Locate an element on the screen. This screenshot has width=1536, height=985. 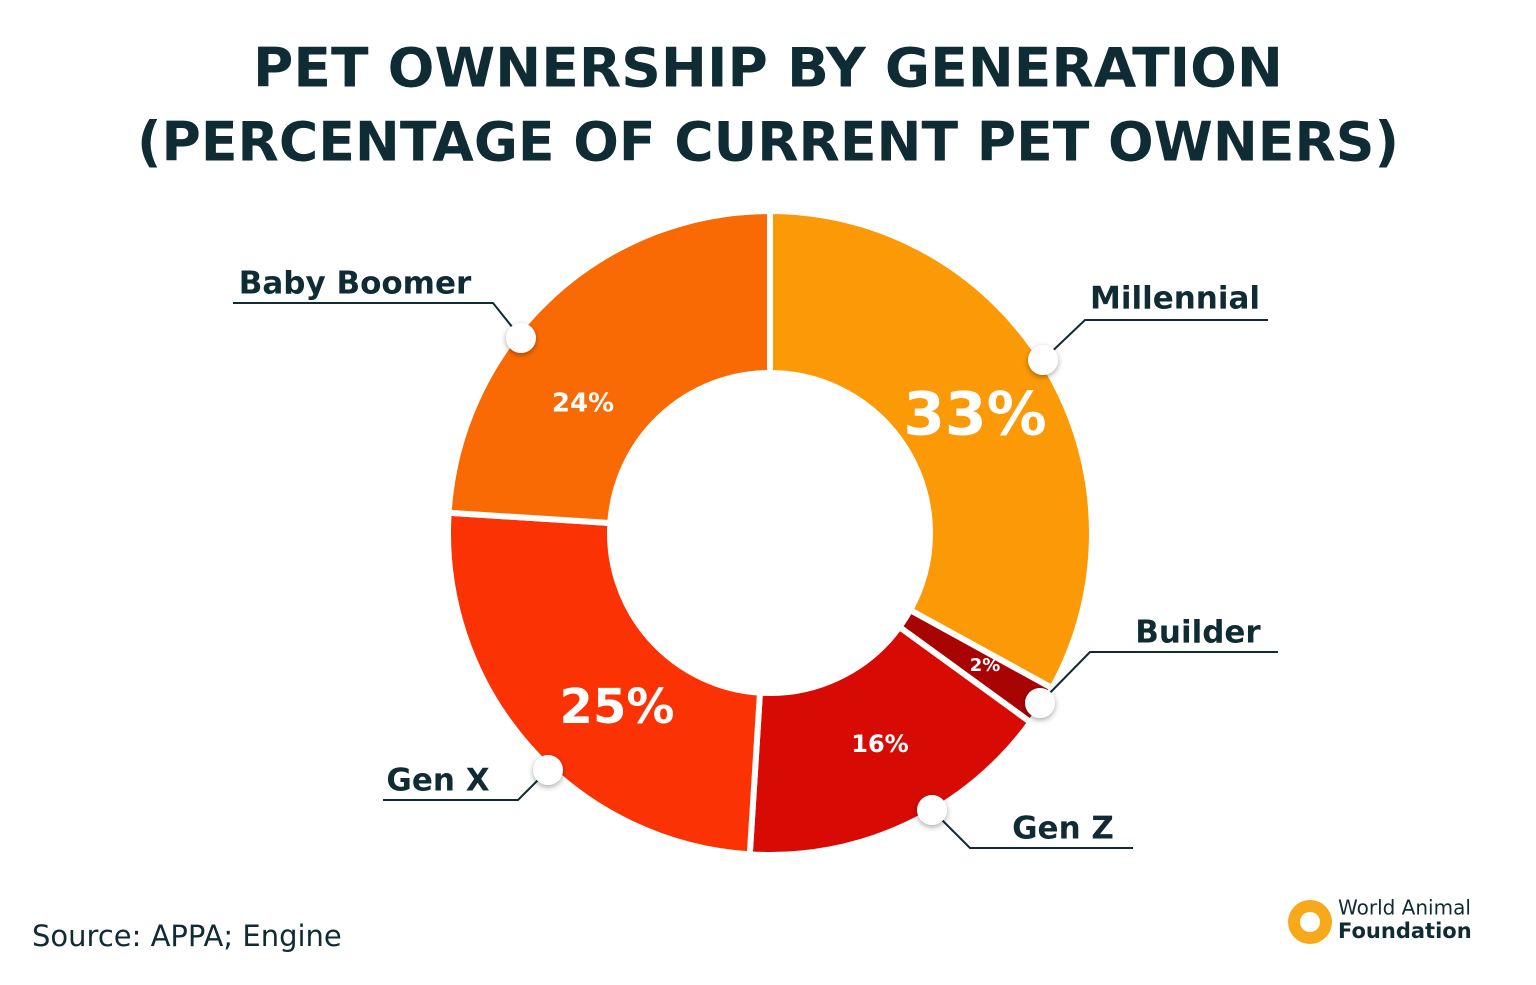
logo-text: World Animal is located at coordinates (1404, 908).